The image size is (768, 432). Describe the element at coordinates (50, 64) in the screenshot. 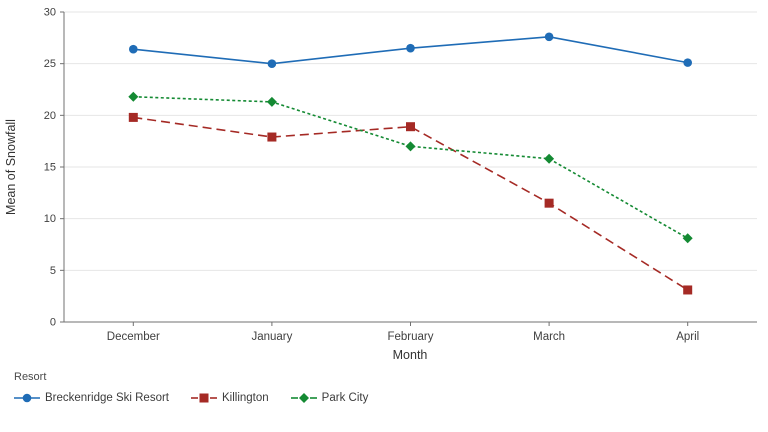

I see `svg-text: 25` at that location.